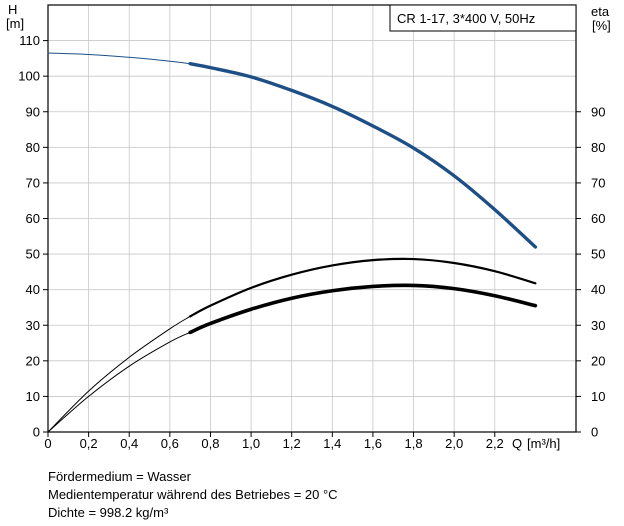  Describe the element at coordinates (495, 443) in the screenshot. I see `x-axis-tick-label: 2,2` at that location.